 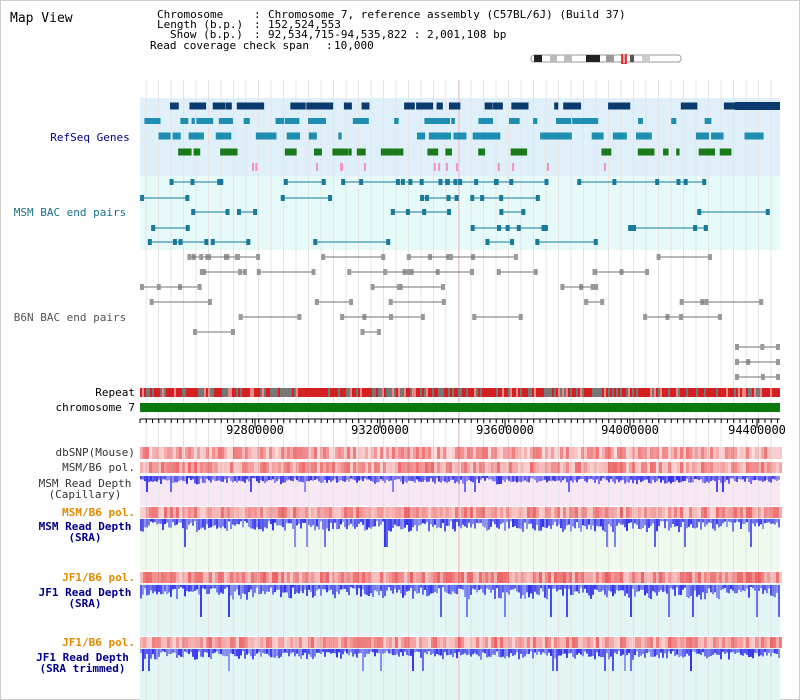 I want to click on track-label-msm-pol-2: MSM/B6 pol., so click(x=98, y=512).